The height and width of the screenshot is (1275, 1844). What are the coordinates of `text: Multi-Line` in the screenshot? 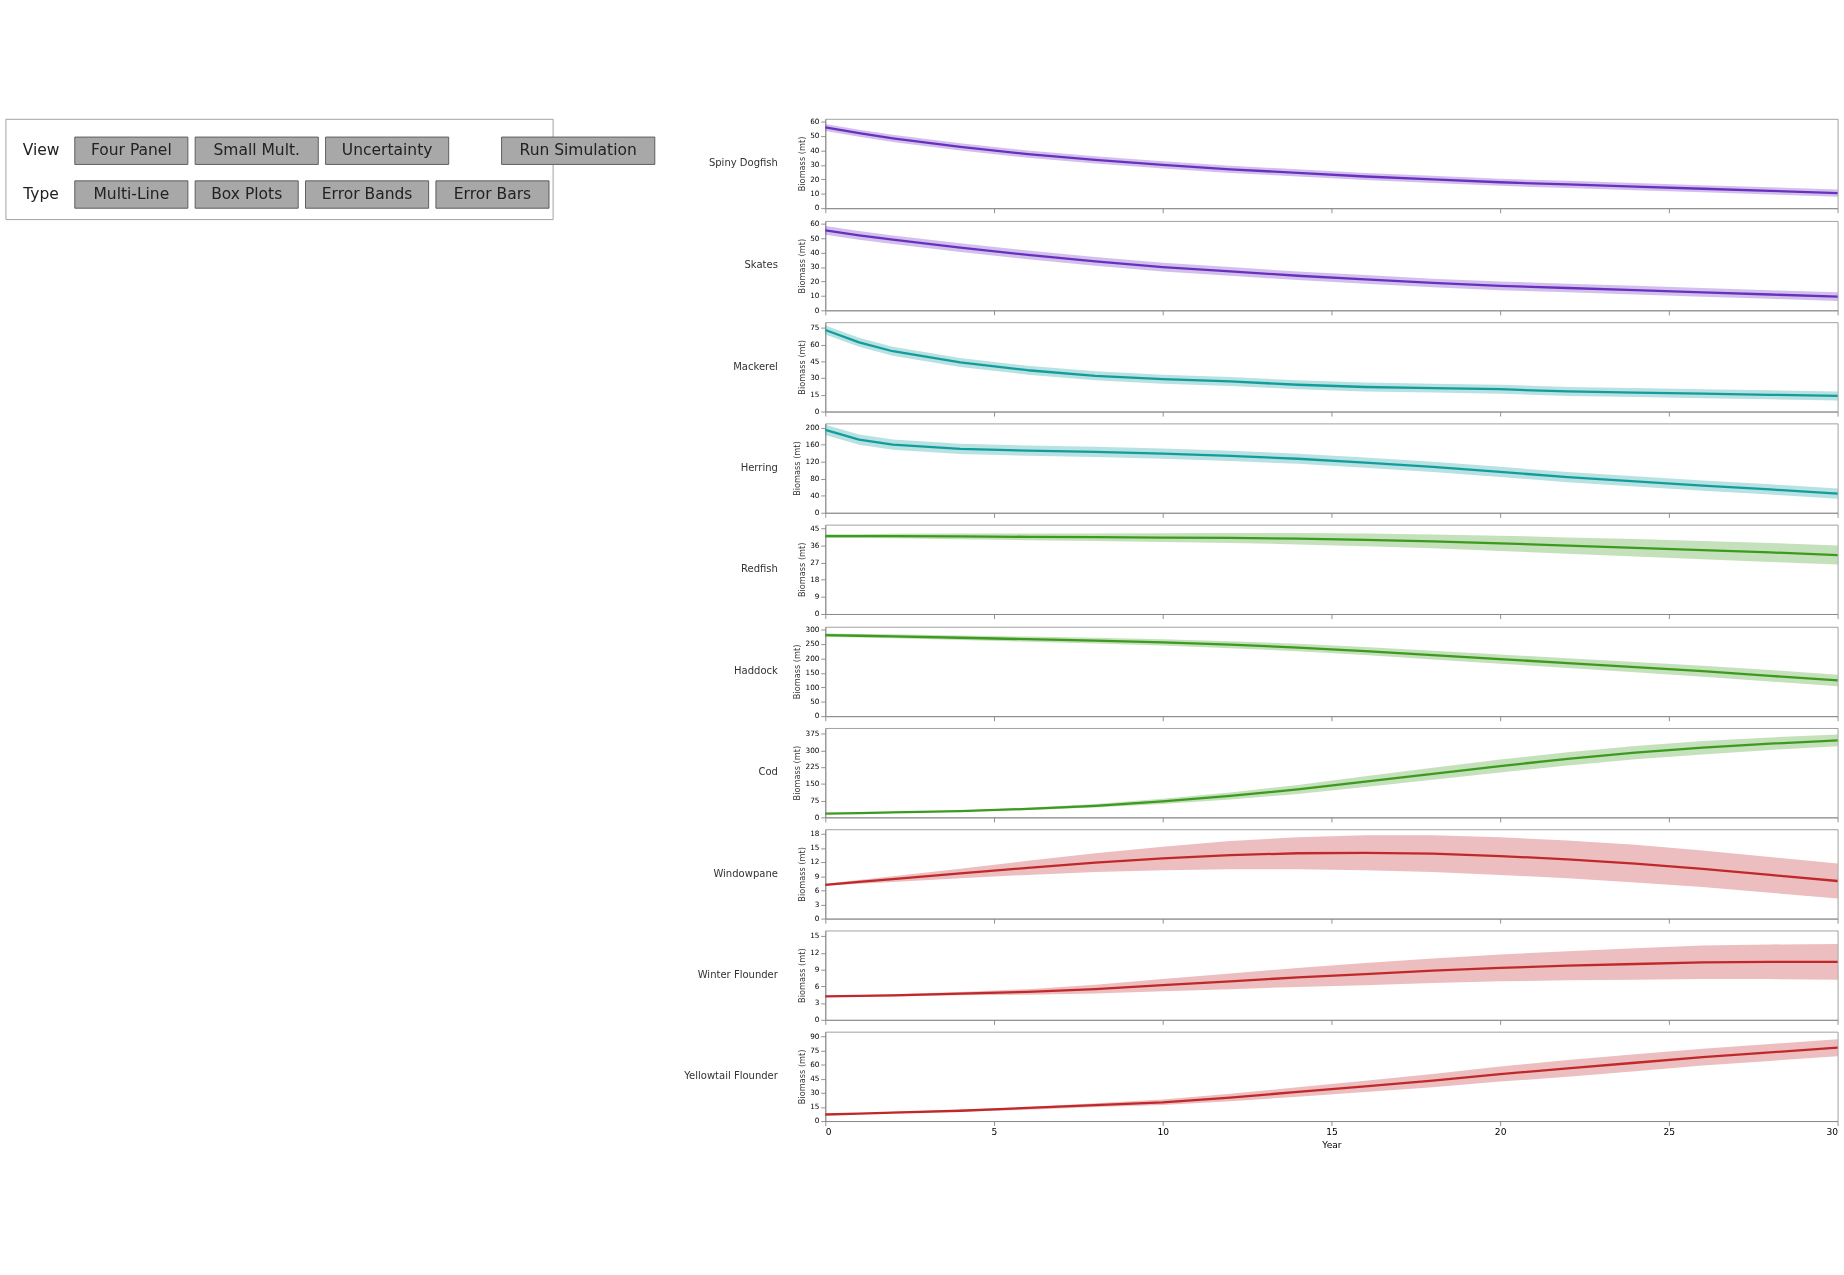 It's located at (131, 194).